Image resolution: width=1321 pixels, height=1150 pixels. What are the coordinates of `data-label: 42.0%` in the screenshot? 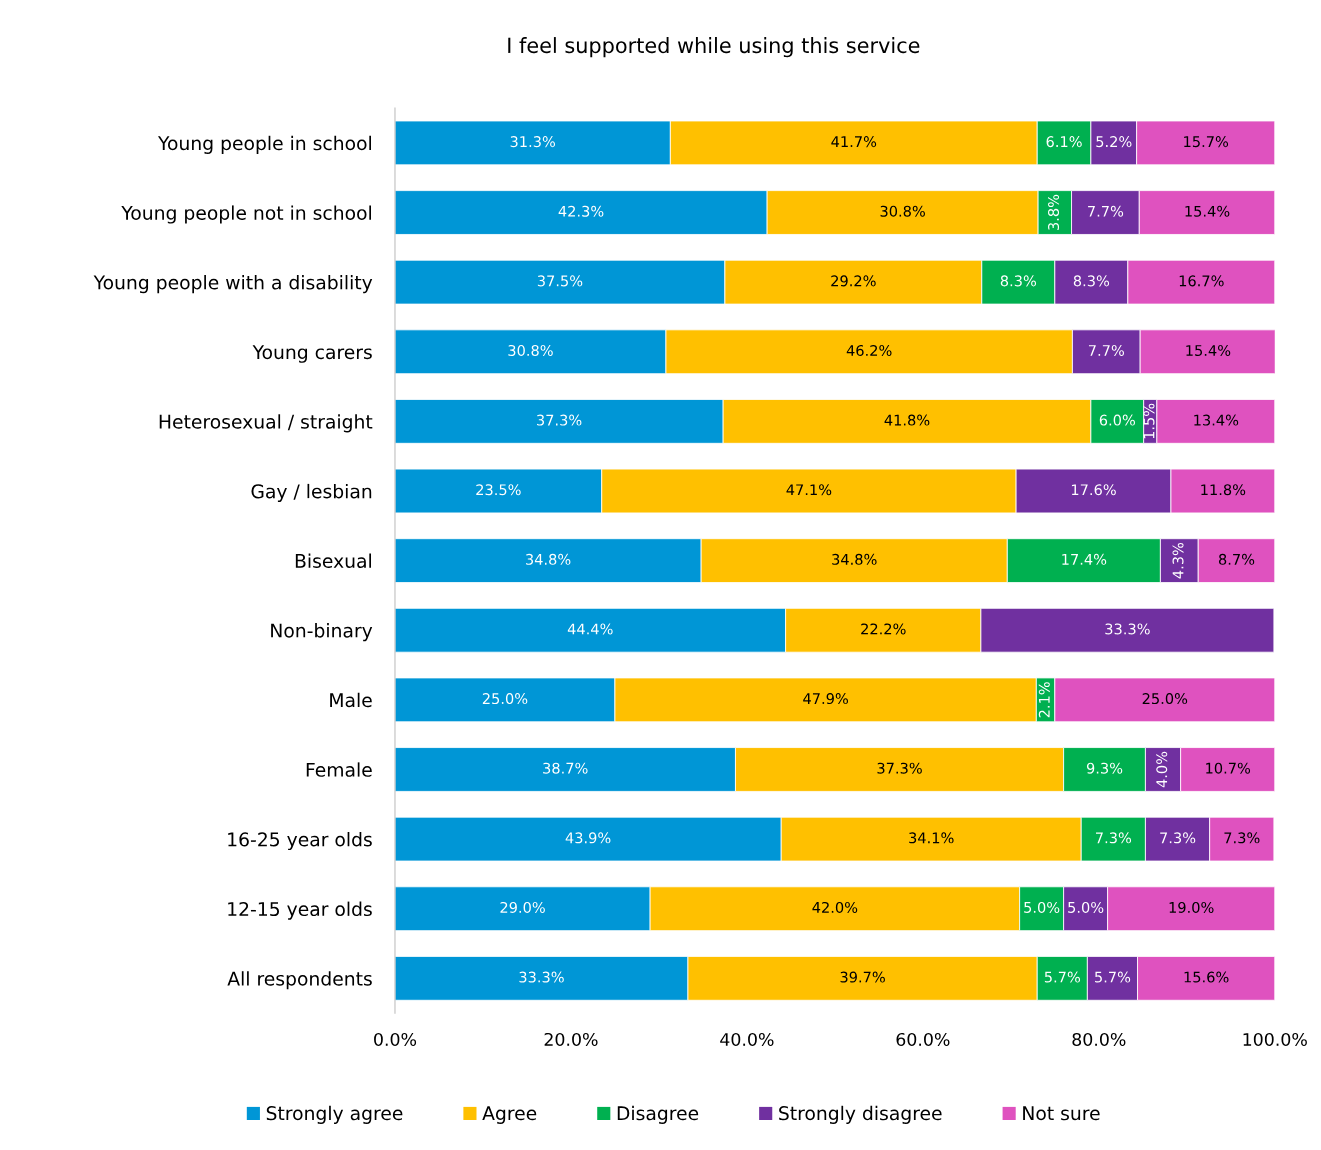 It's located at (835, 907).